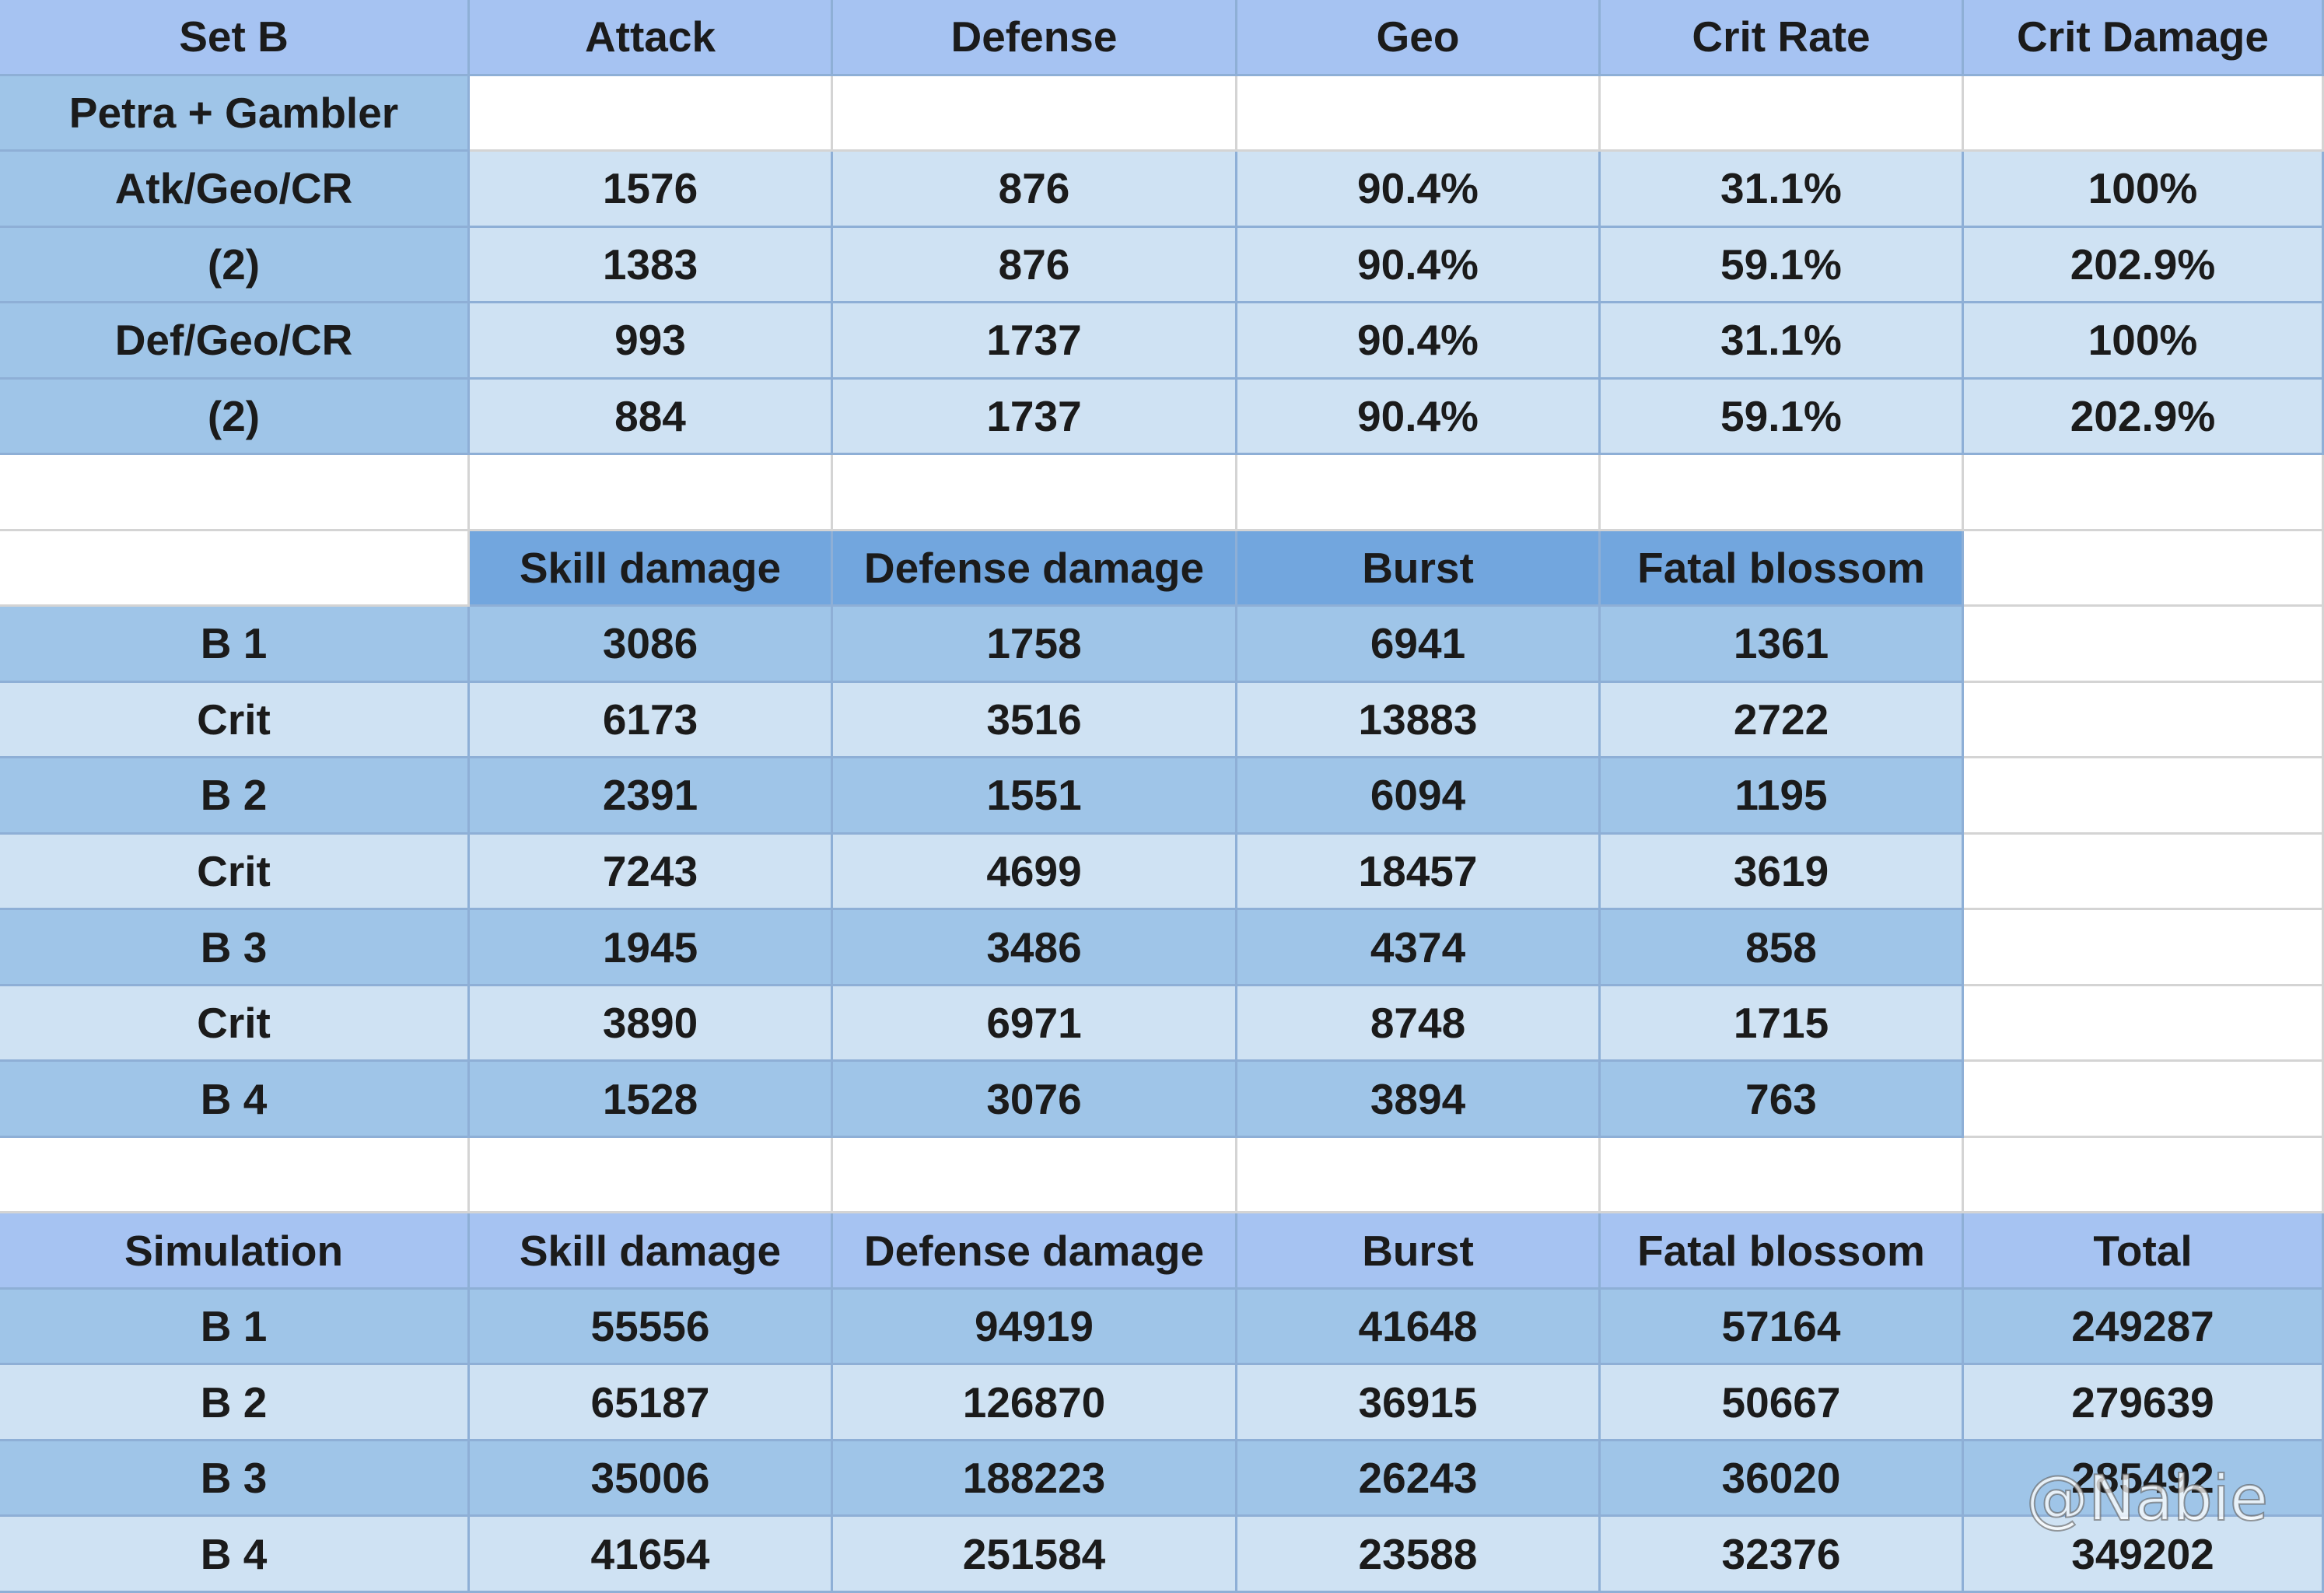 The image size is (2324, 1593). Describe the element at coordinates (1783, 1024) in the screenshot. I see `cell: 1715` at that location.